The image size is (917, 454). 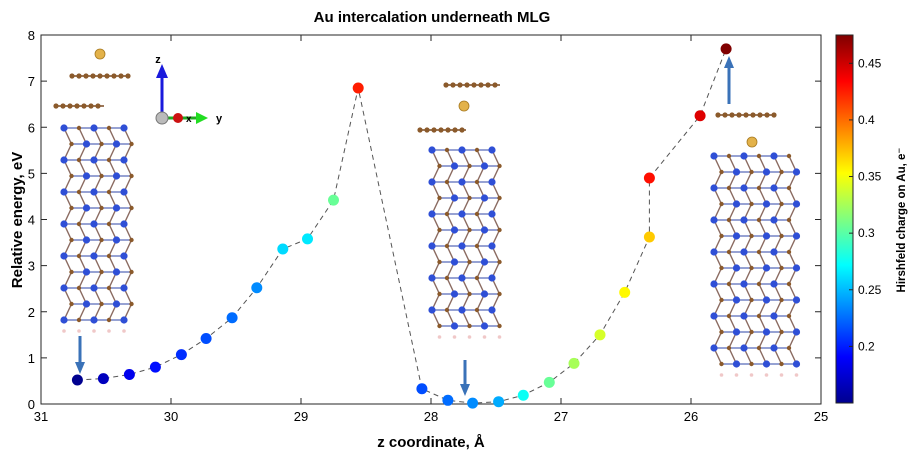 I want to click on y-tick-label: 7, so click(x=31, y=81).